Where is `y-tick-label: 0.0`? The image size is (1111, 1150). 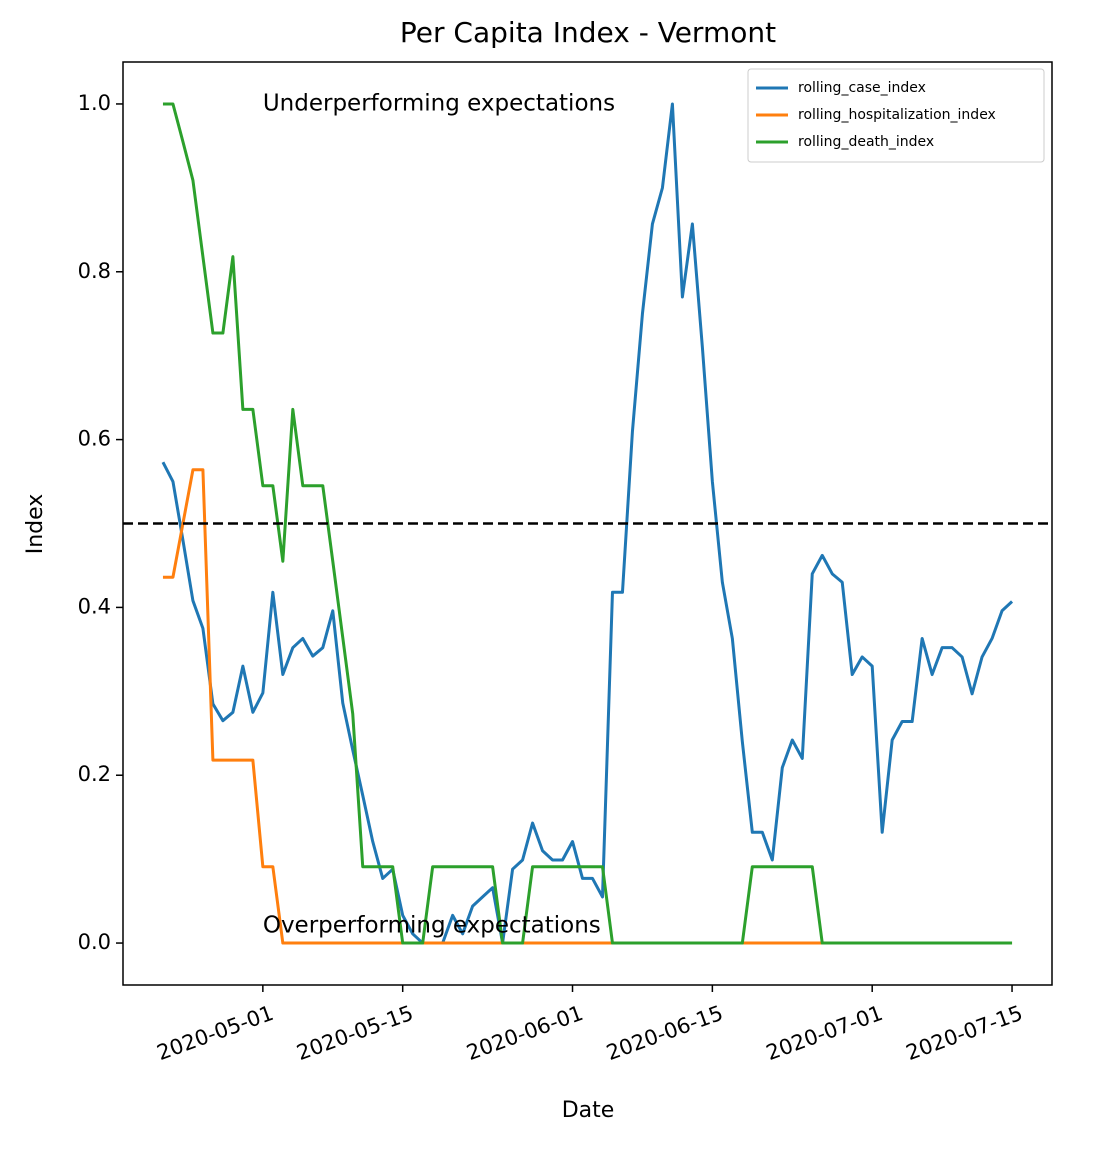 y-tick-label: 0.0 is located at coordinates (94, 942).